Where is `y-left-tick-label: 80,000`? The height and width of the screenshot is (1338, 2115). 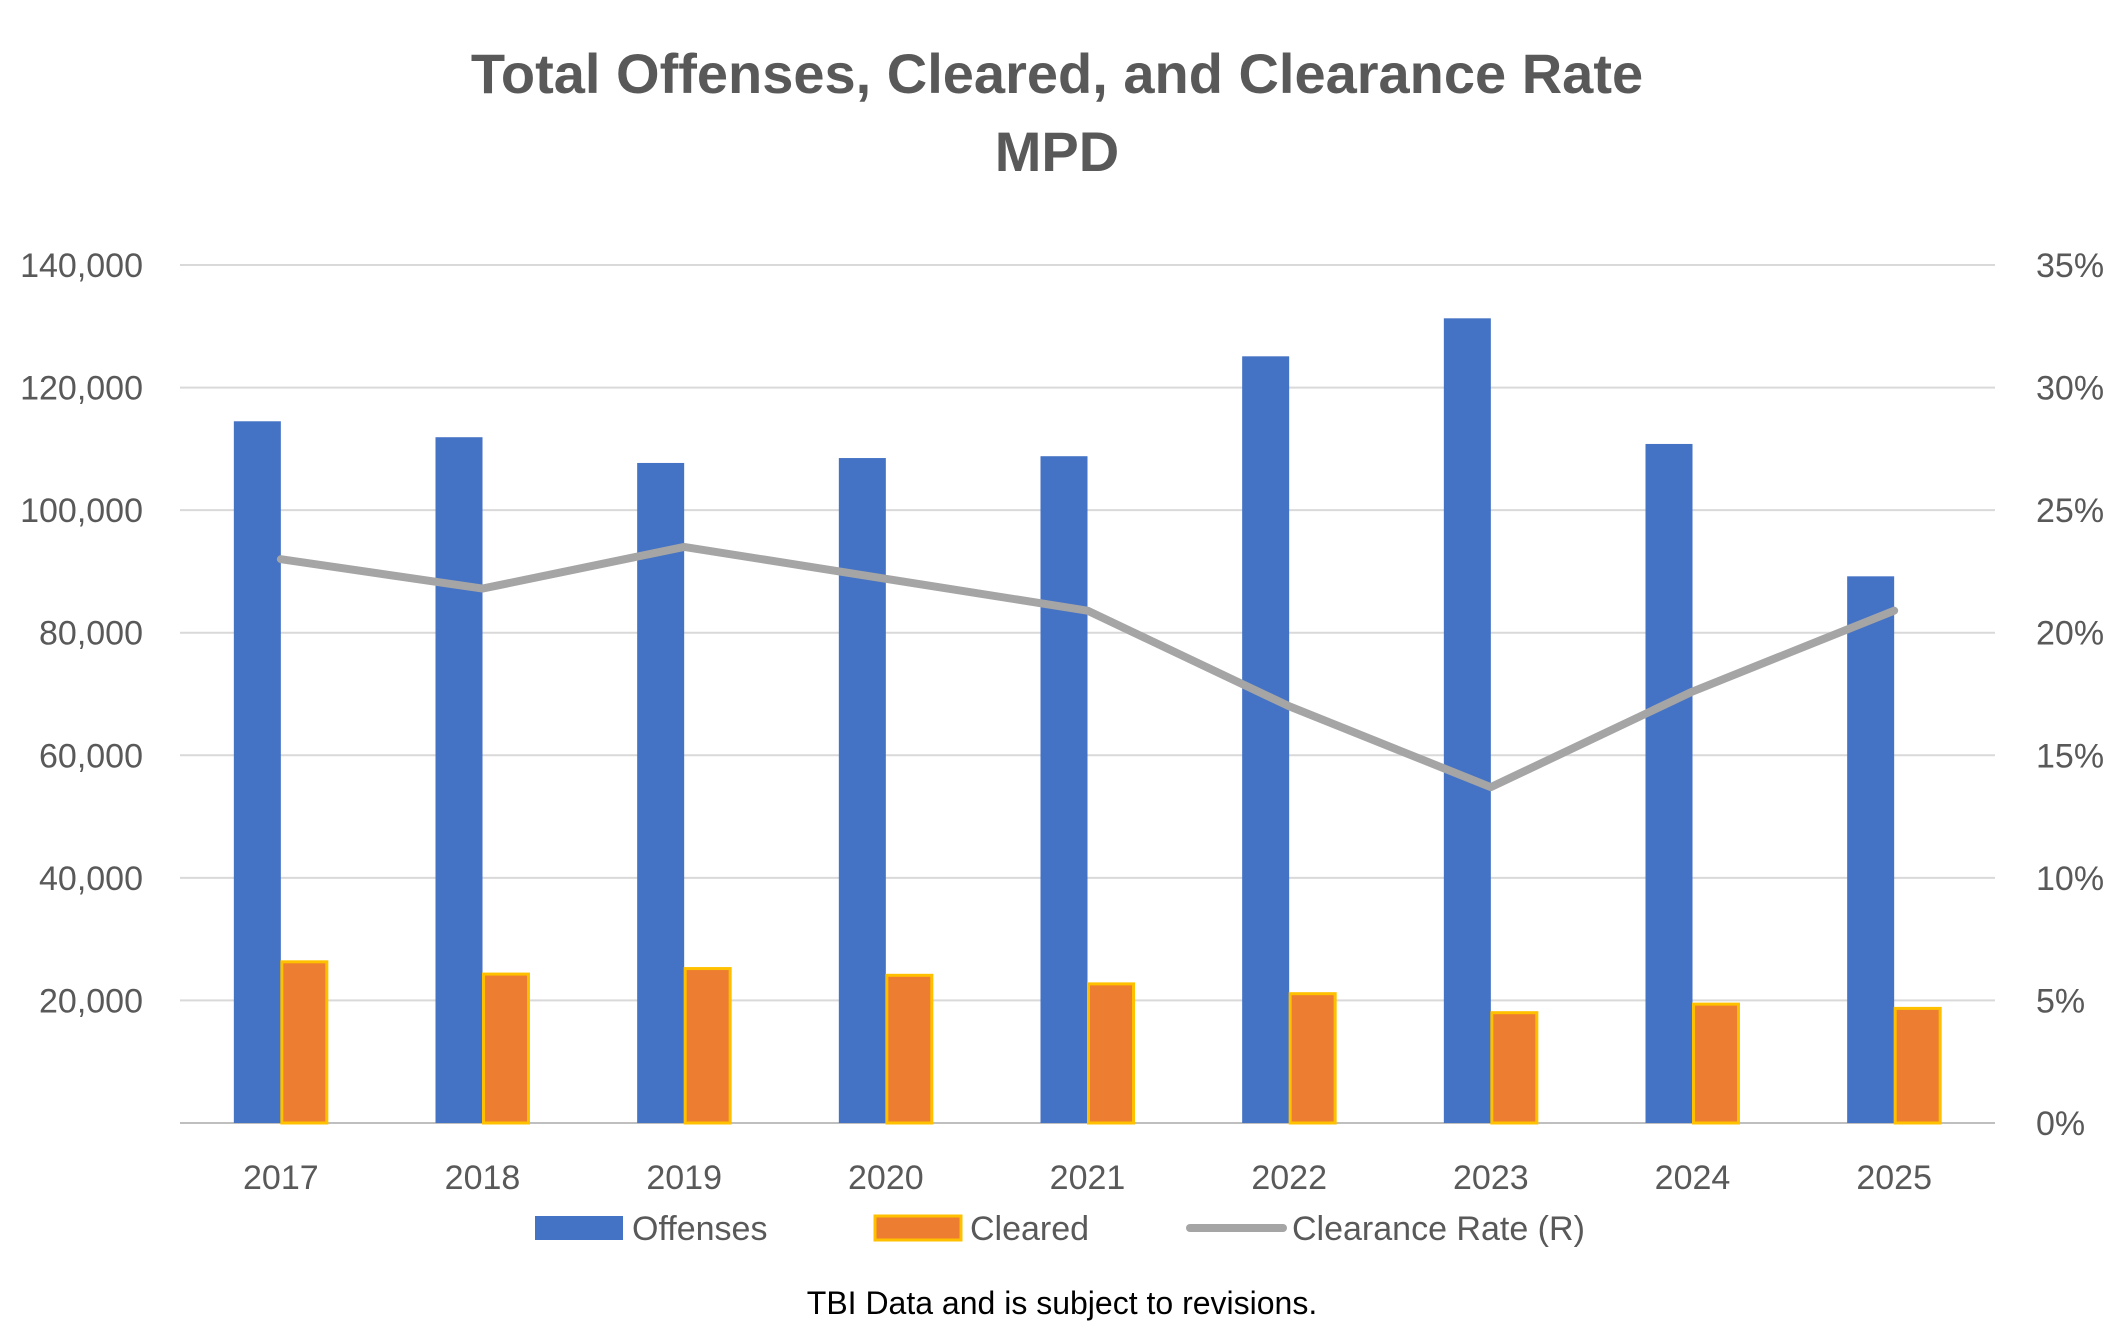
y-left-tick-label: 80,000 is located at coordinates (91, 634).